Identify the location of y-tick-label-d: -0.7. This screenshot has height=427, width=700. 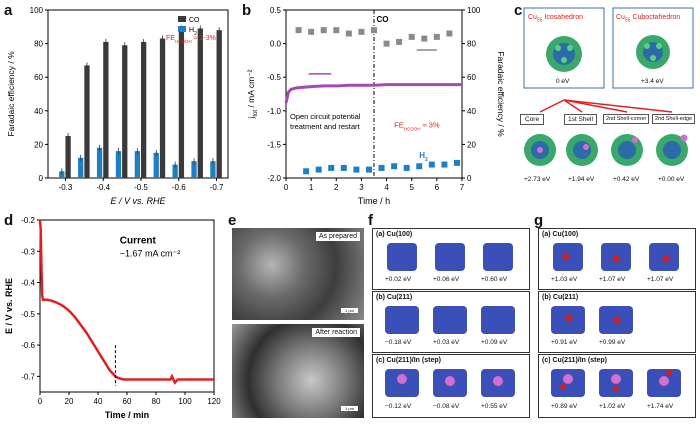
(28, 376).